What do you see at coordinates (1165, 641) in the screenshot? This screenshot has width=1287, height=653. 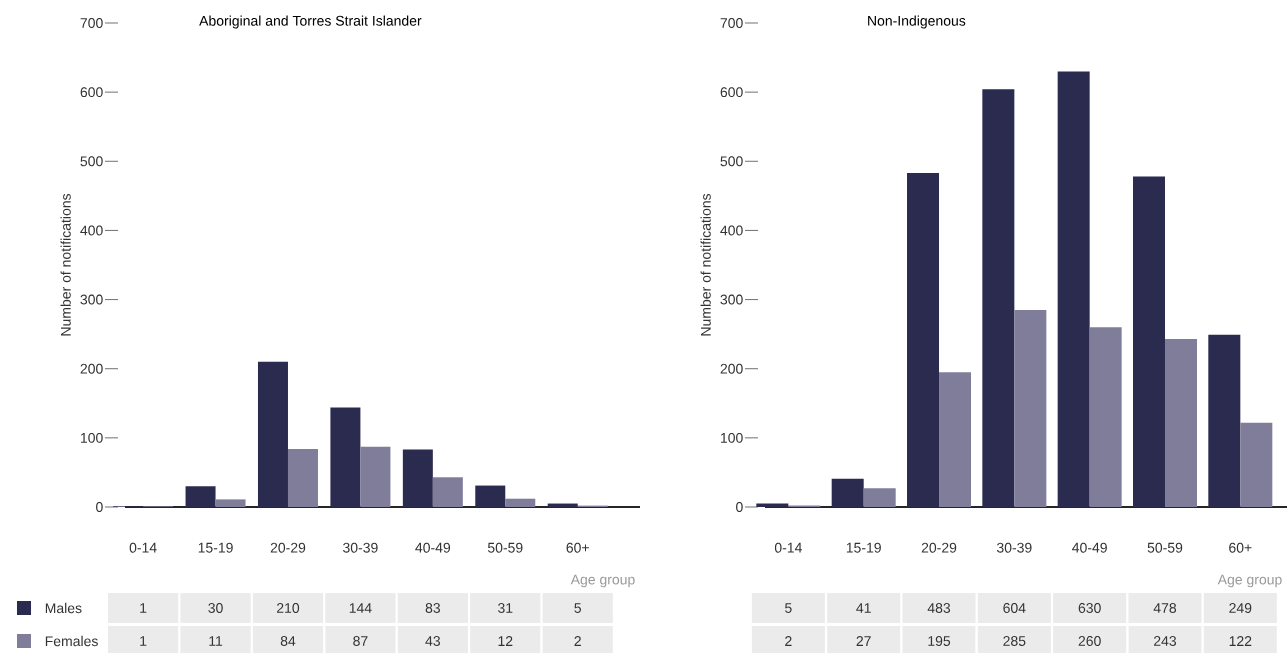 I see `data-label: 243` at bounding box center [1165, 641].